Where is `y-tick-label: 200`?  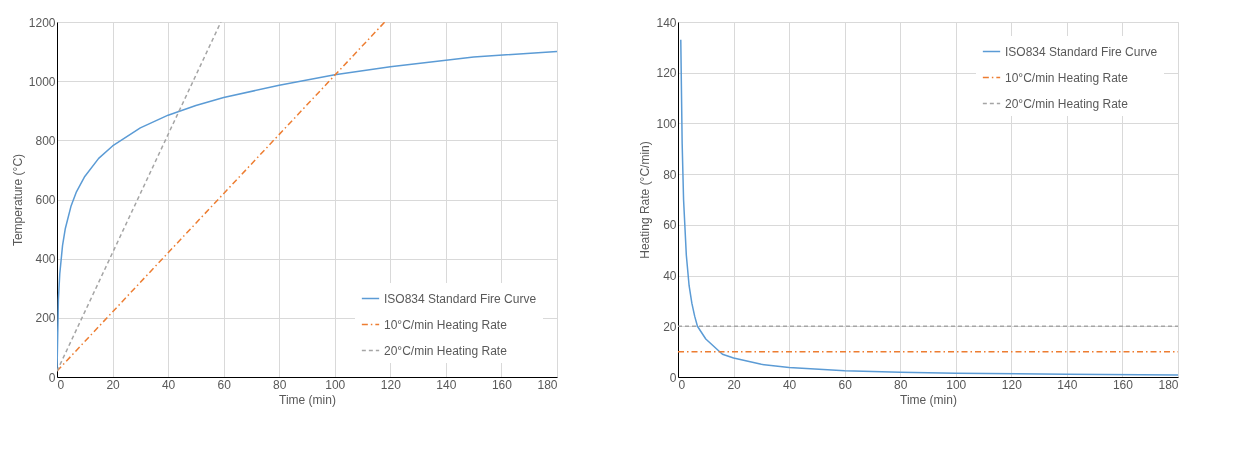
y-tick-label: 200 is located at coordinates (45, 318).